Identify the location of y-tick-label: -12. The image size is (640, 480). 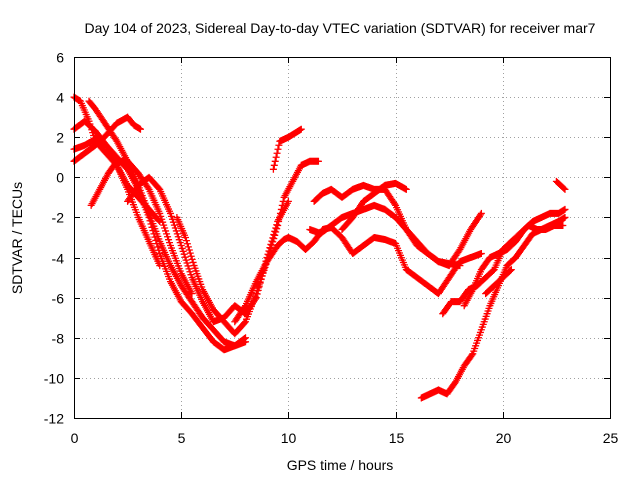
(54, 419).